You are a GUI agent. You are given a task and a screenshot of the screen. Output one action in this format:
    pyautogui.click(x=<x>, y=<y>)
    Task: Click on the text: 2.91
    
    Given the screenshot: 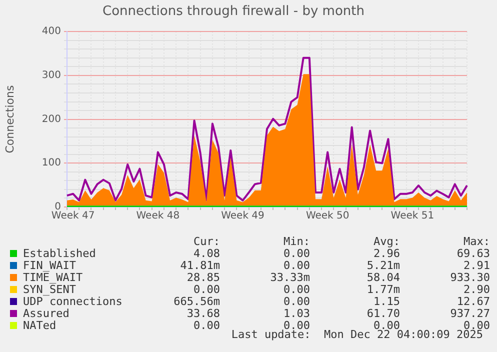 What is the action you would take?
    pyautogui.click(x=476, y=265)
    